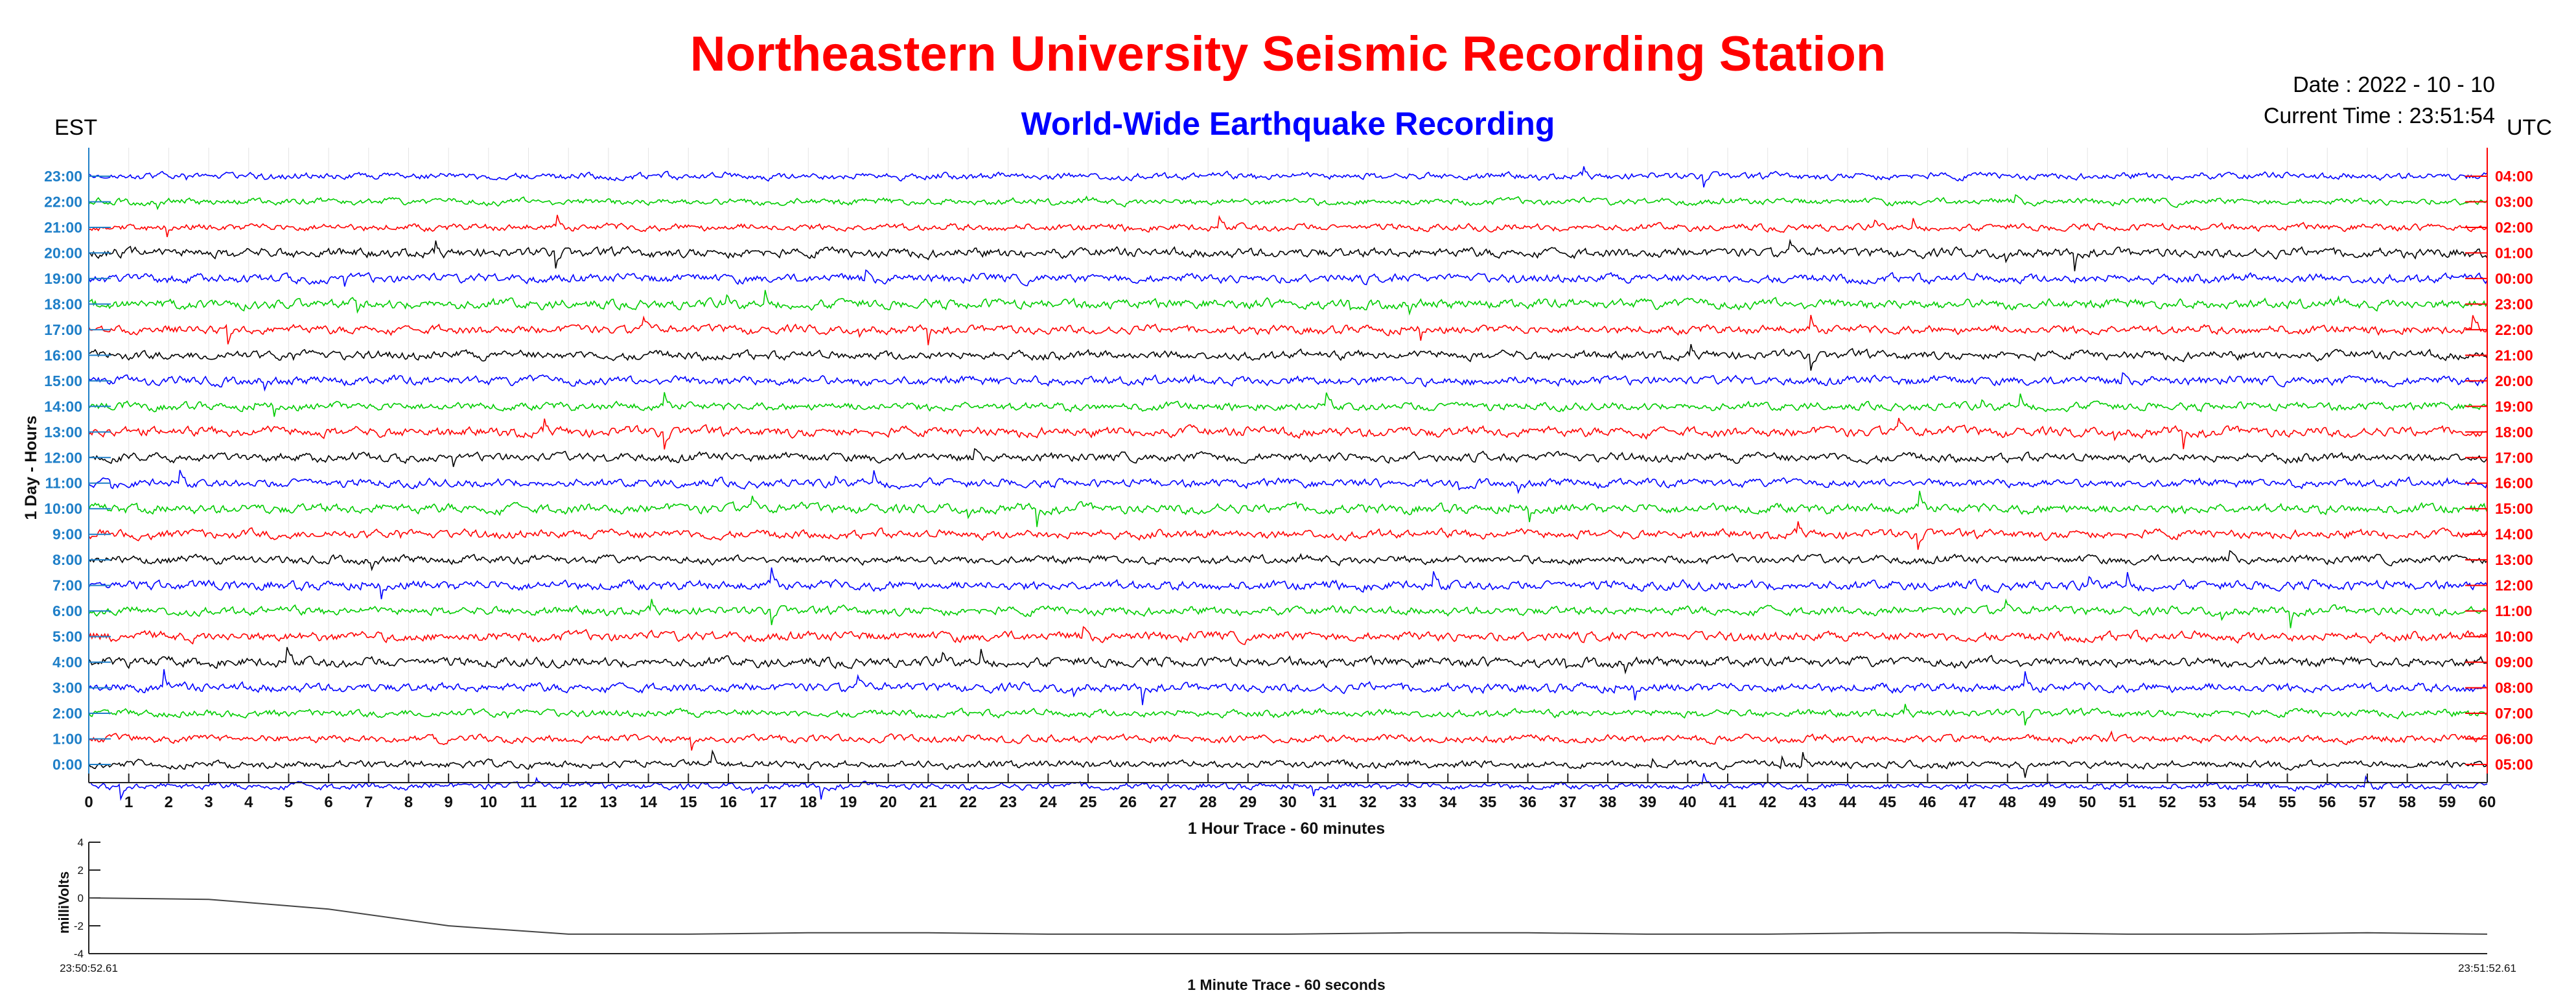 This screenshot has width=2576, height=999. What do you see at coordinates (1688, 803) in the screenshot?
I see `x-tick-label: 40` at bounding box center [1688, 803].